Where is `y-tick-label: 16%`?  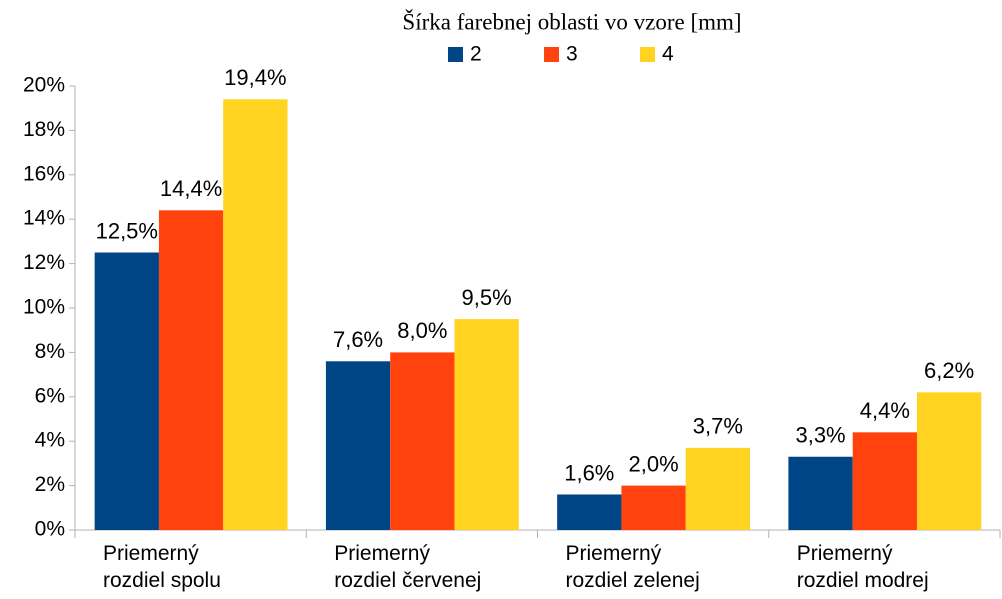
y-tick-label: 16% is located at coordinates (44, 173).